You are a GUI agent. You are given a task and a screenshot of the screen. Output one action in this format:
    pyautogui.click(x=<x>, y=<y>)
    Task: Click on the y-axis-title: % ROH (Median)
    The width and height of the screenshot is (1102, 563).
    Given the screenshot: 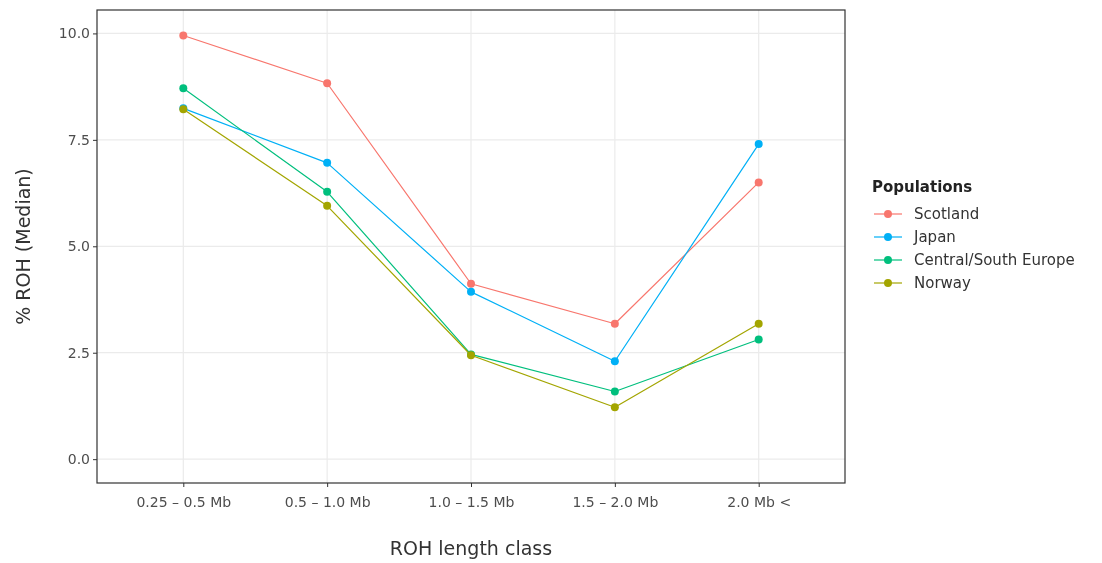 What is the action you would take?
    pyautogui.click(x=23, y=246)
    